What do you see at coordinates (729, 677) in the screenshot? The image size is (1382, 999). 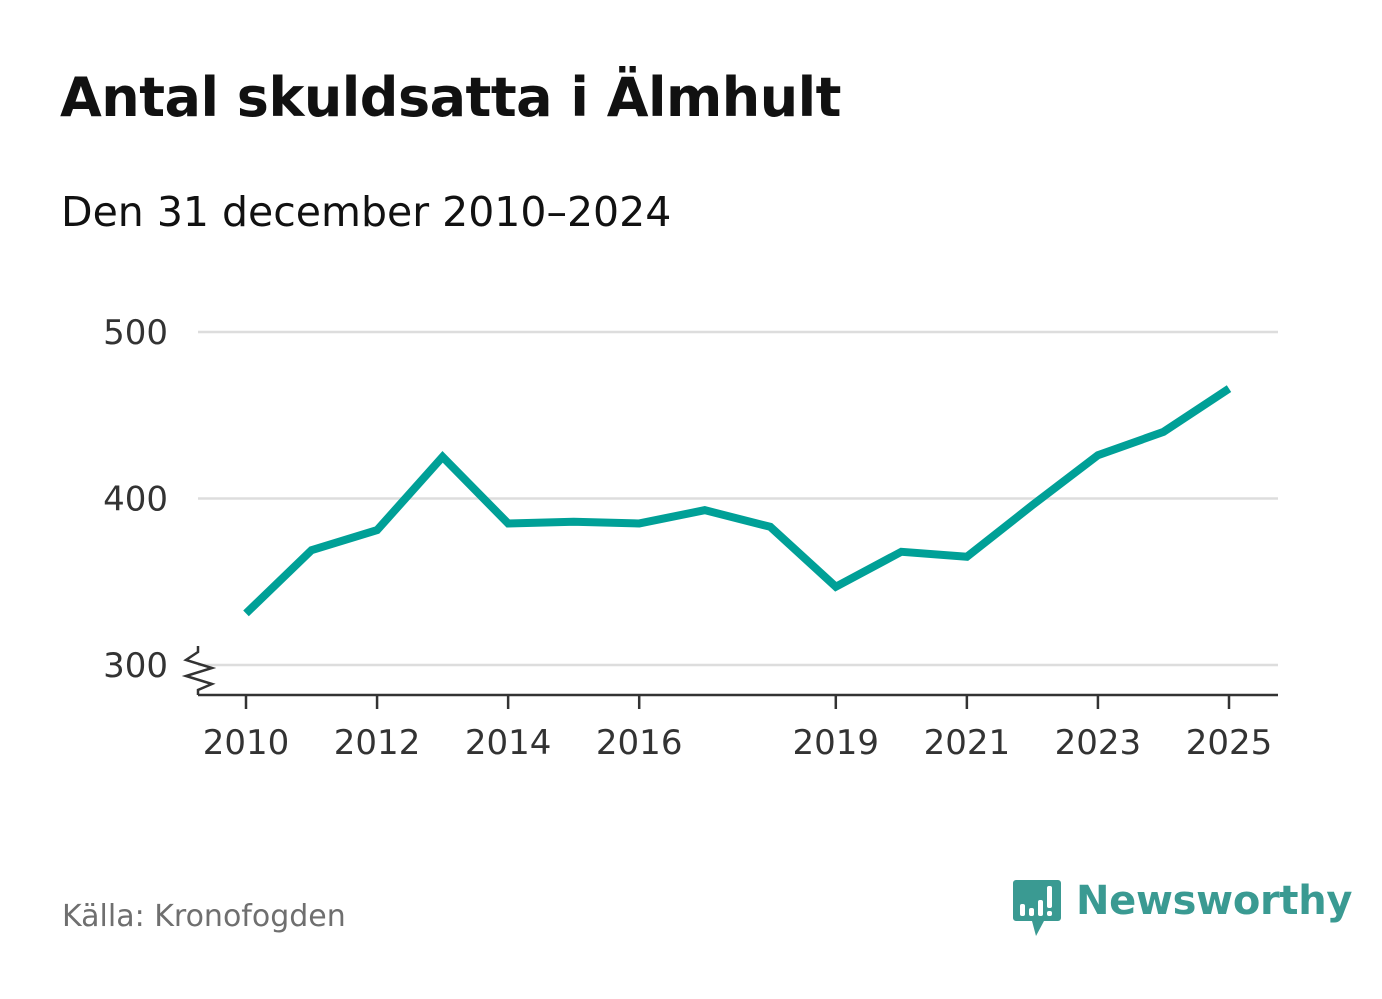 I see `axes` at bounding box center [729, 677].